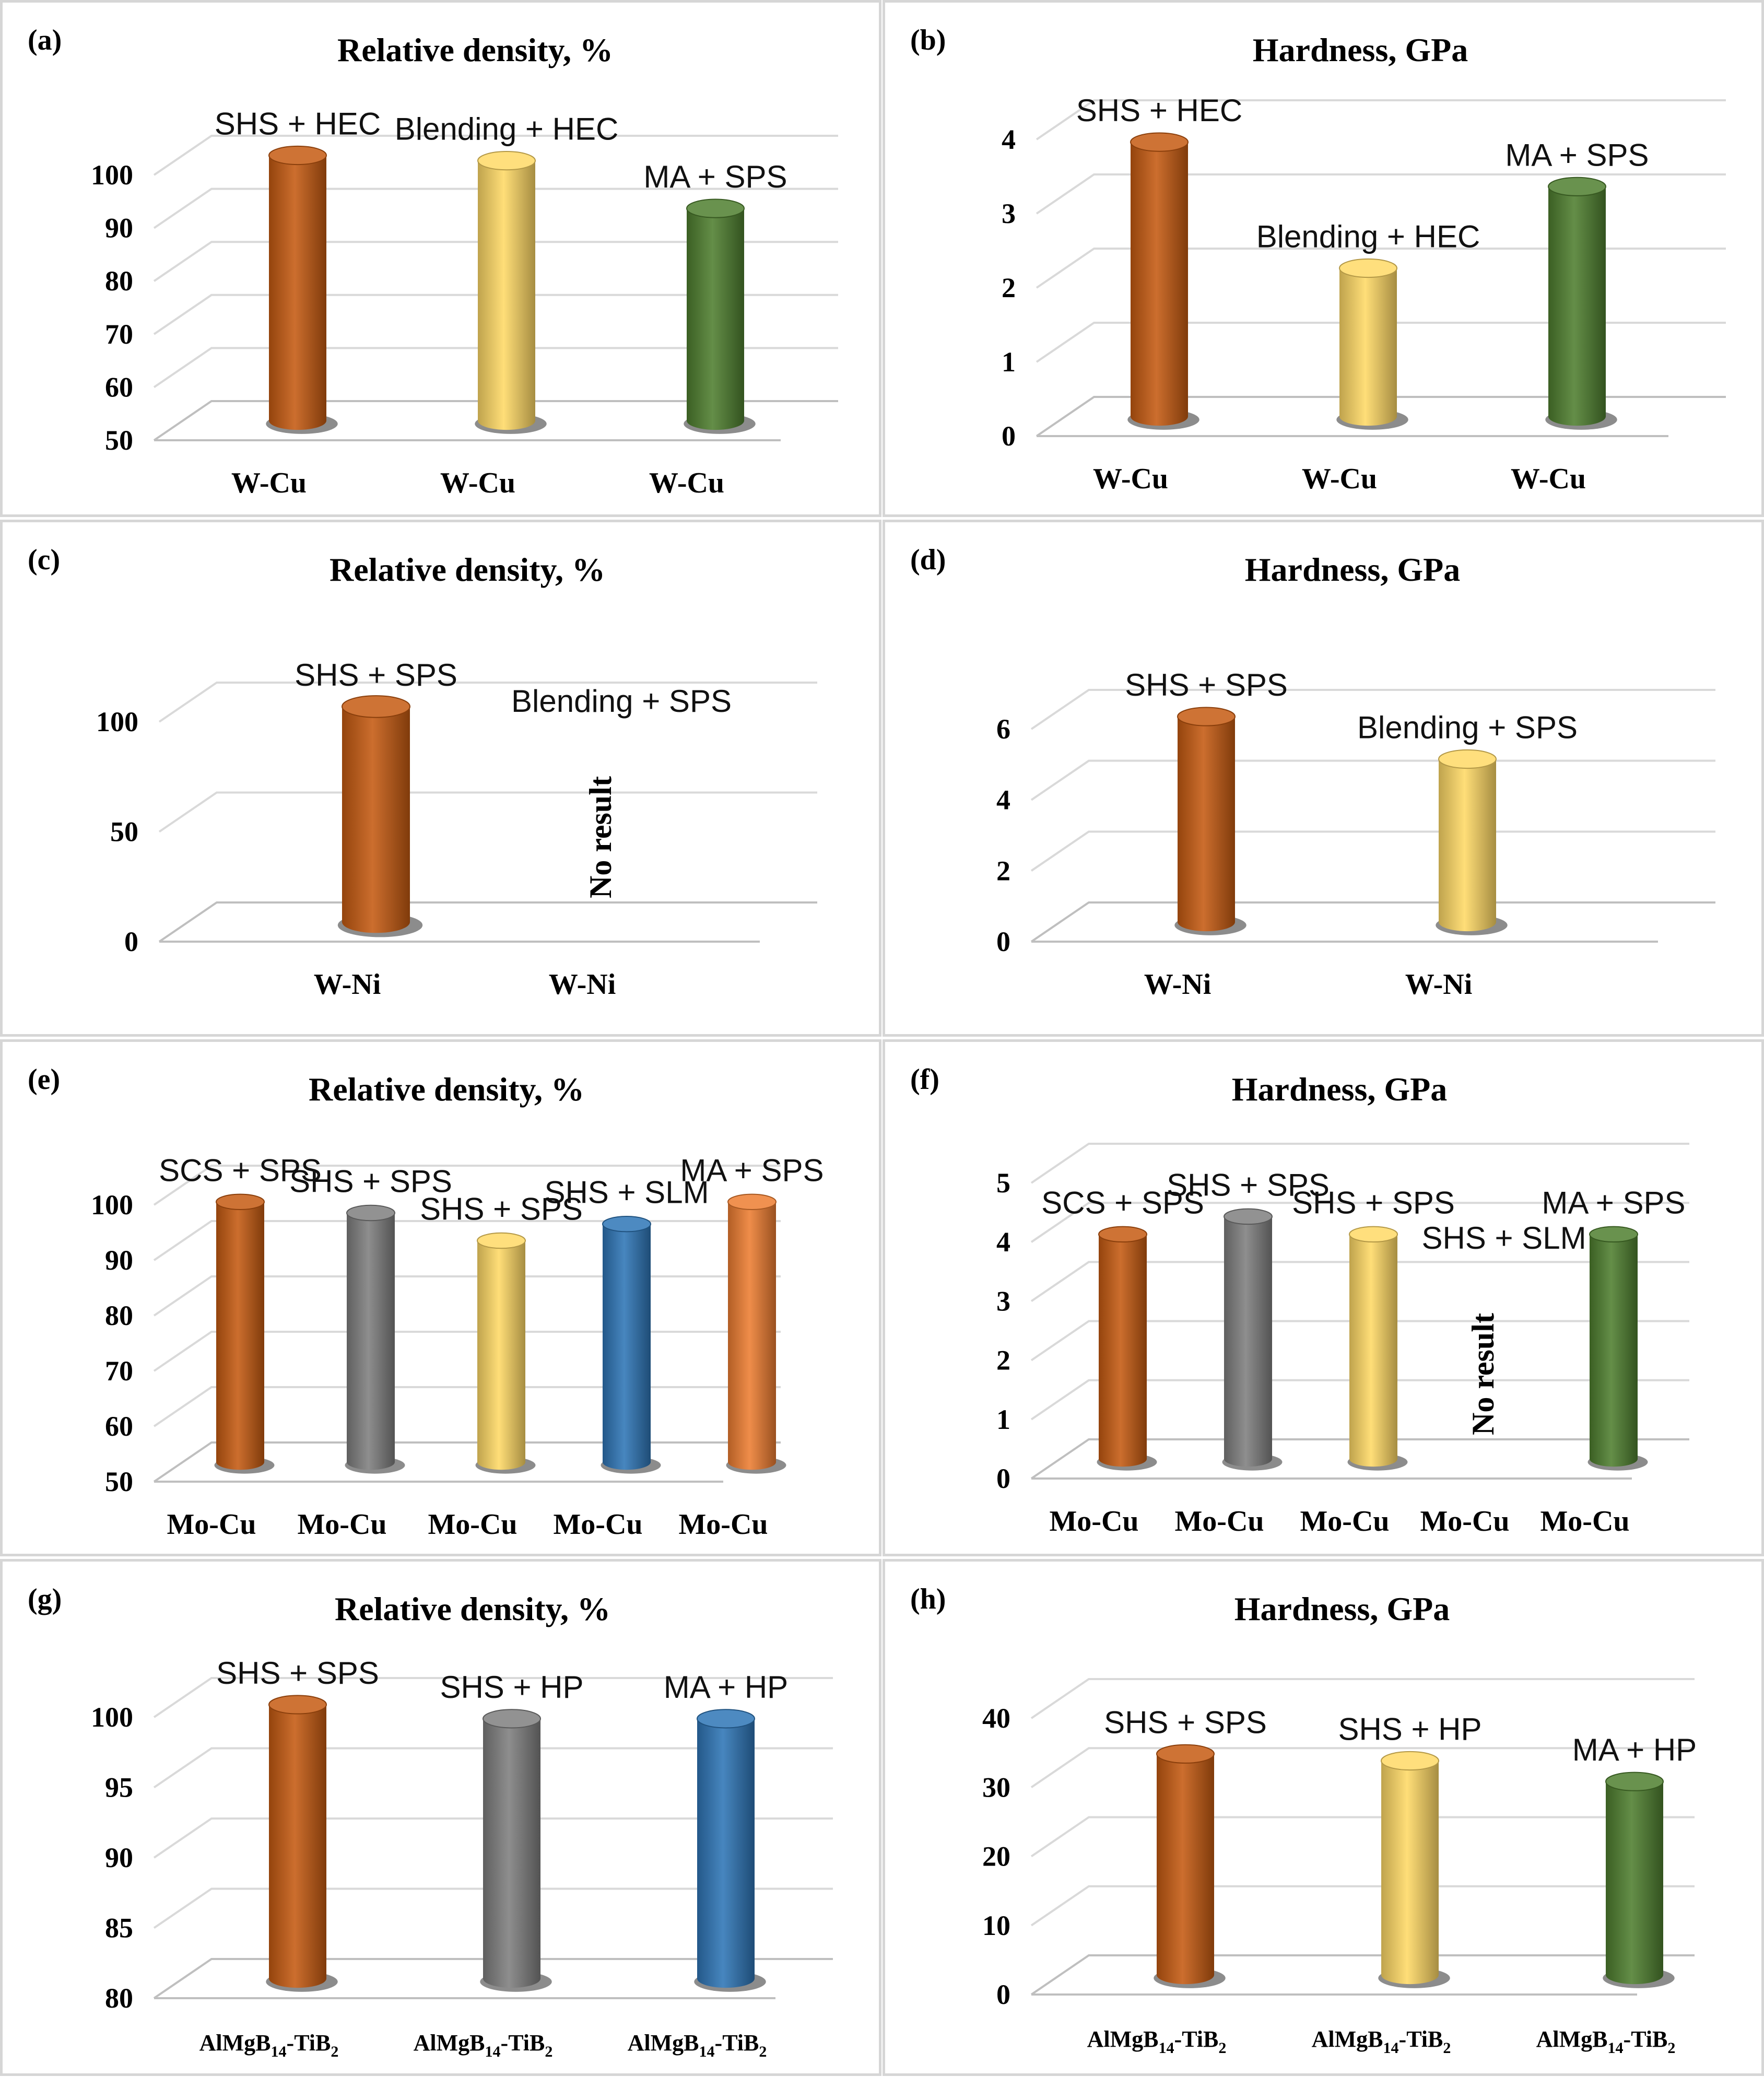 The width and height of the screenshot is (1764, 2088). I want to click on data-label: SHS + SLM, so click(1503, 1239).